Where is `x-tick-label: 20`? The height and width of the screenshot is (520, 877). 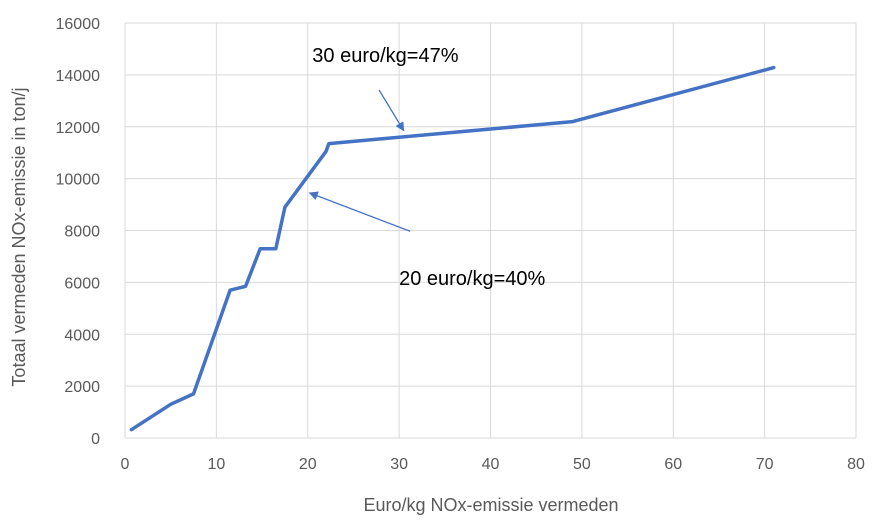 x-tick-label: 20 is located at coordinates (308, 464).